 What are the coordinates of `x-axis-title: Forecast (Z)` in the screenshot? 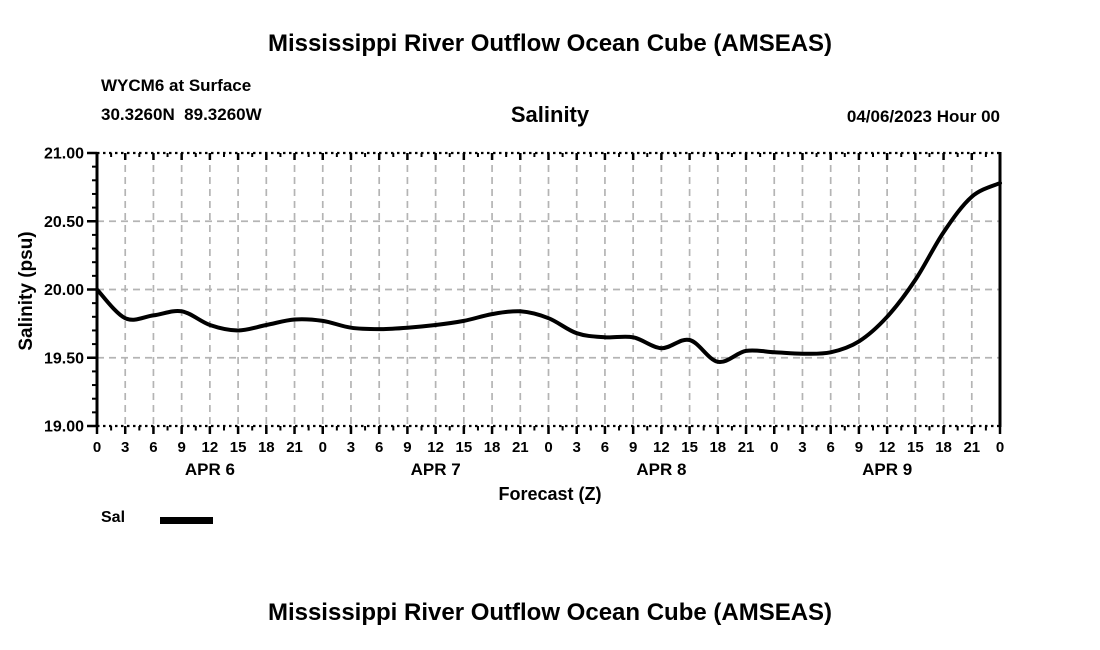 It's located at (550, 494).